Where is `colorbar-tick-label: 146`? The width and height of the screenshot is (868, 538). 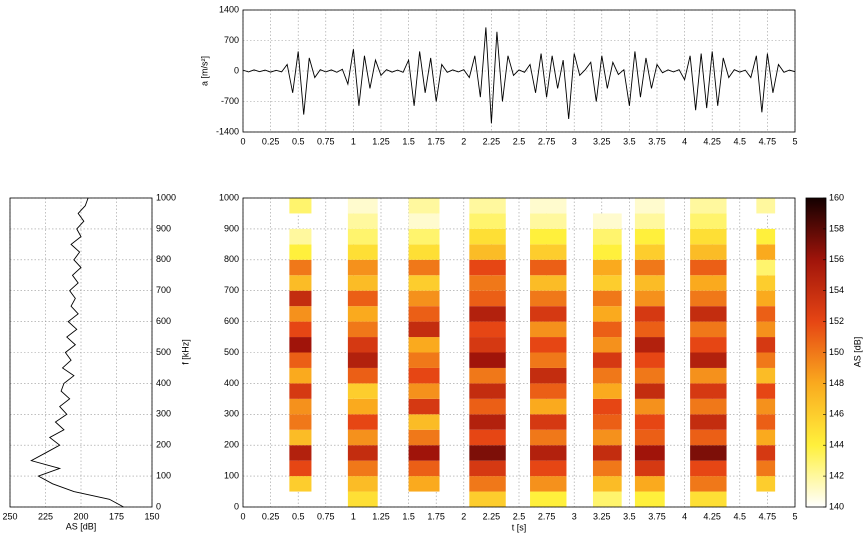
colorbar-tick-label: 146 is located at coordinates (836, 414).